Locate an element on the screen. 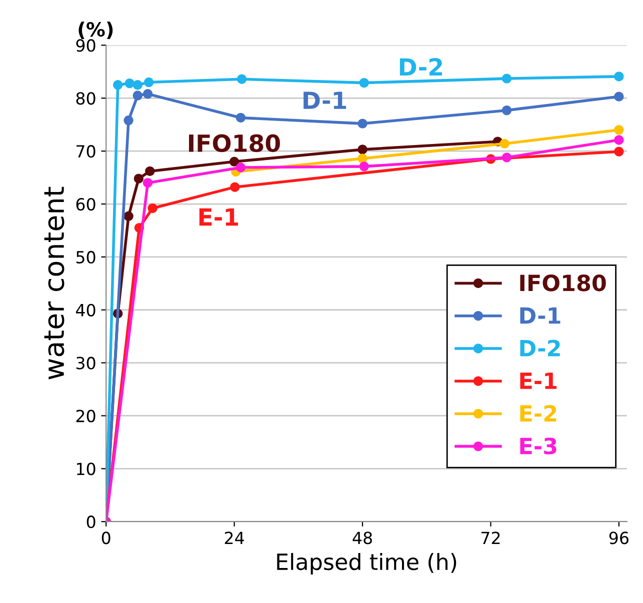 The image size is (643, 603). legend-label: IFO180 is located at coordinates (563, 283).